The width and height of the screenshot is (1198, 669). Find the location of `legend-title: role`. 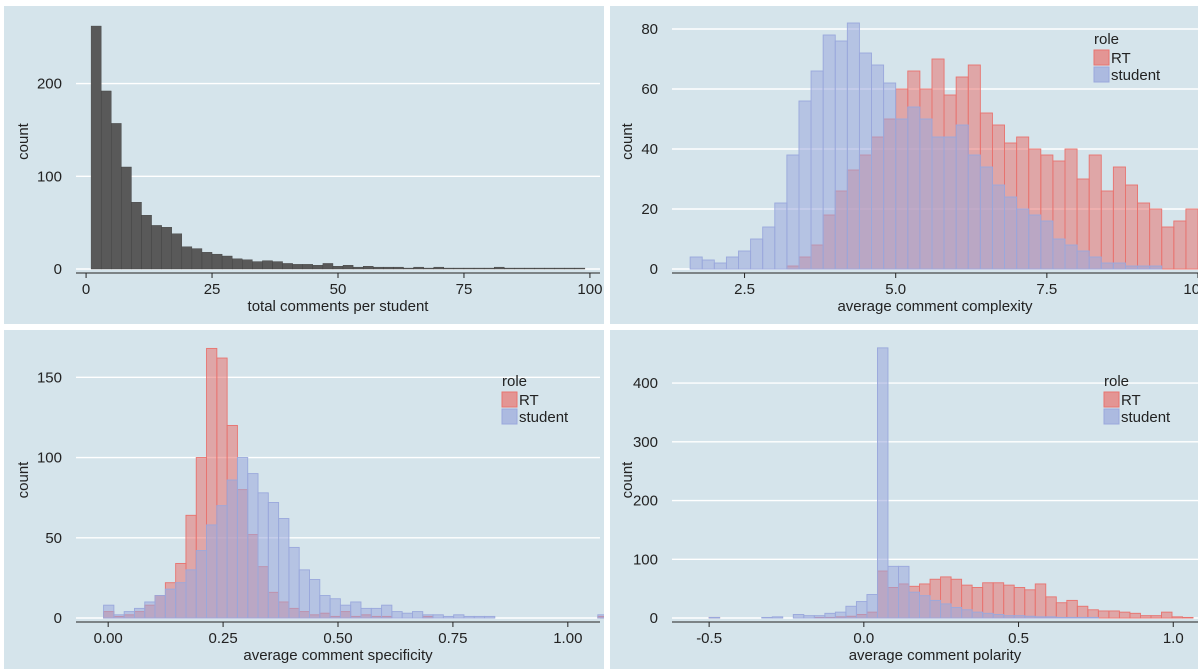

legend-title: role is located at coordinates (1106, 39).